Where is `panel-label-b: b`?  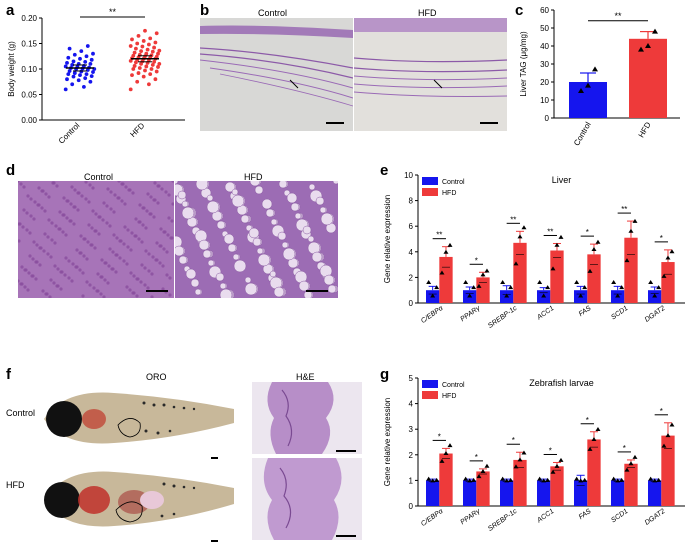 panel-label-b: b is located at coordinates (205, 10).